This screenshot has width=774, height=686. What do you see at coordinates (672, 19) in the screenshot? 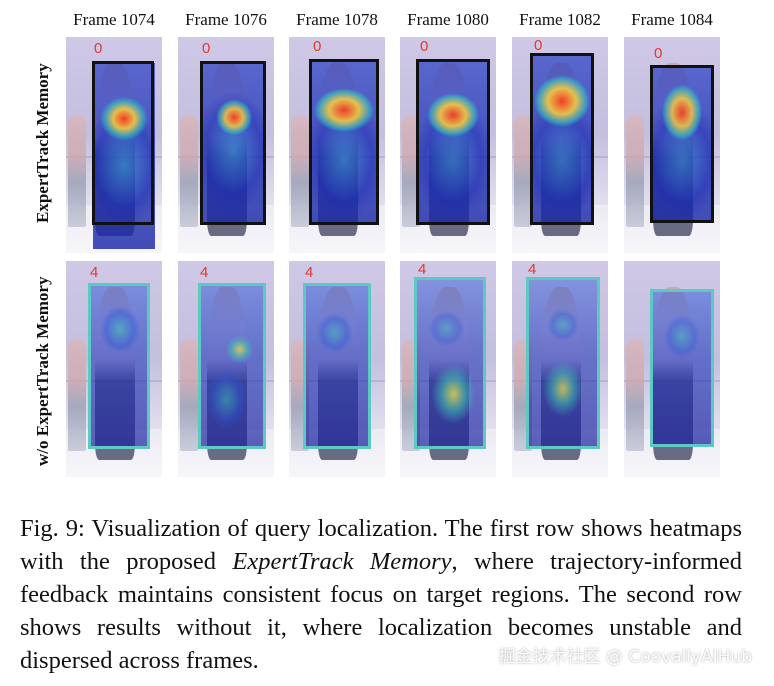
I see `column-header-frame-1084: Frame 1084` at bounding box center [672, 19].